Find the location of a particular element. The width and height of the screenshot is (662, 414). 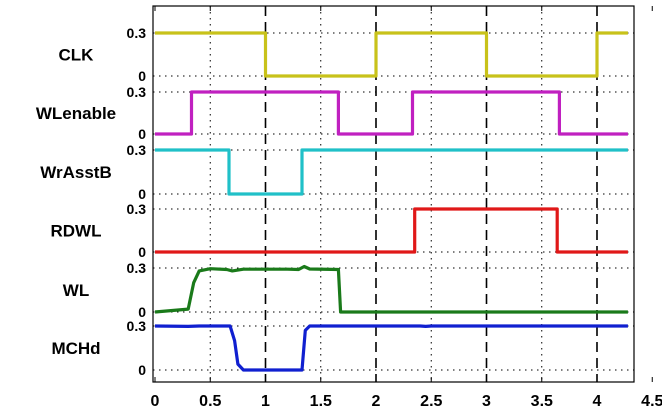

series-wrasstb-trace is located at coordinates (391, 172).